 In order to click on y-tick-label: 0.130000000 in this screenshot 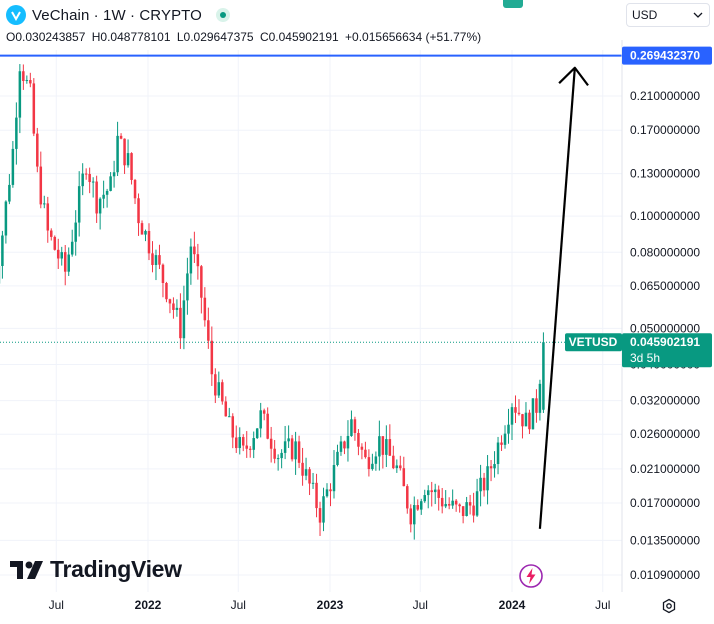, I will do `click(665, 174)`.